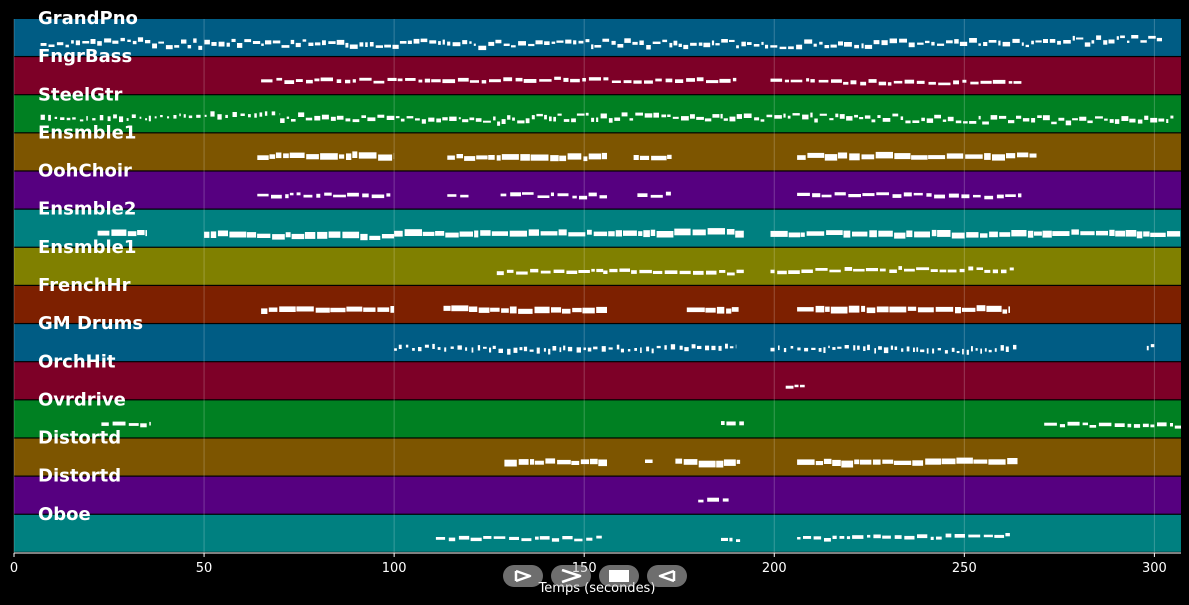 Image resolution: width=1189 pixels, height=605 pixels. I want to click on fast-forward-button, so click(571, 576).